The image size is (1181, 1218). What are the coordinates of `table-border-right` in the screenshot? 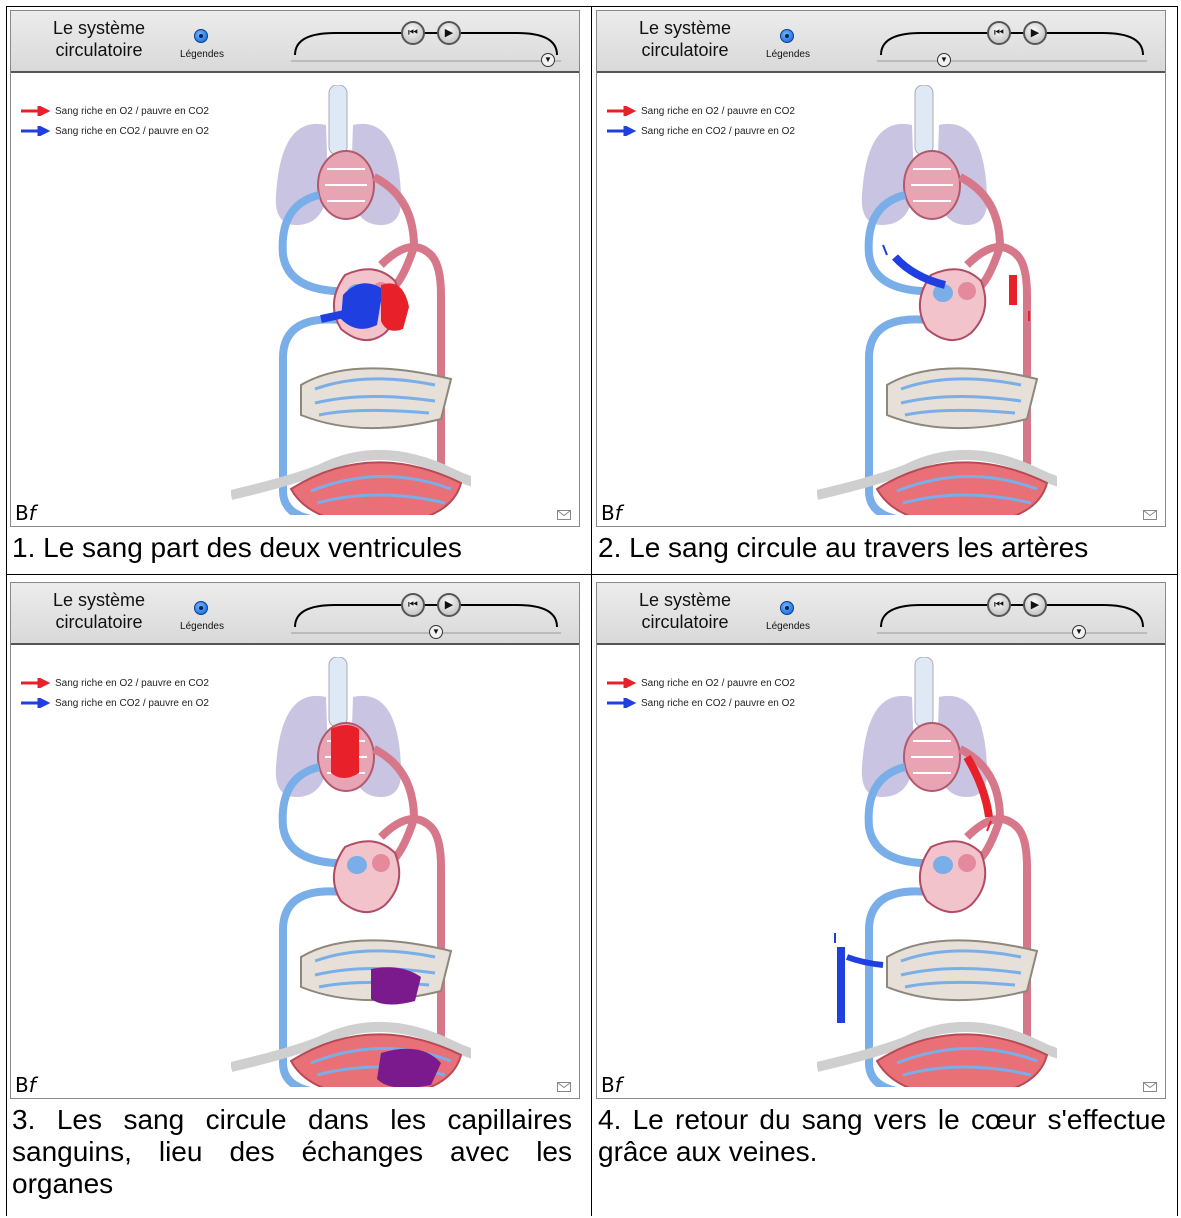 It's located at (1177, 611).